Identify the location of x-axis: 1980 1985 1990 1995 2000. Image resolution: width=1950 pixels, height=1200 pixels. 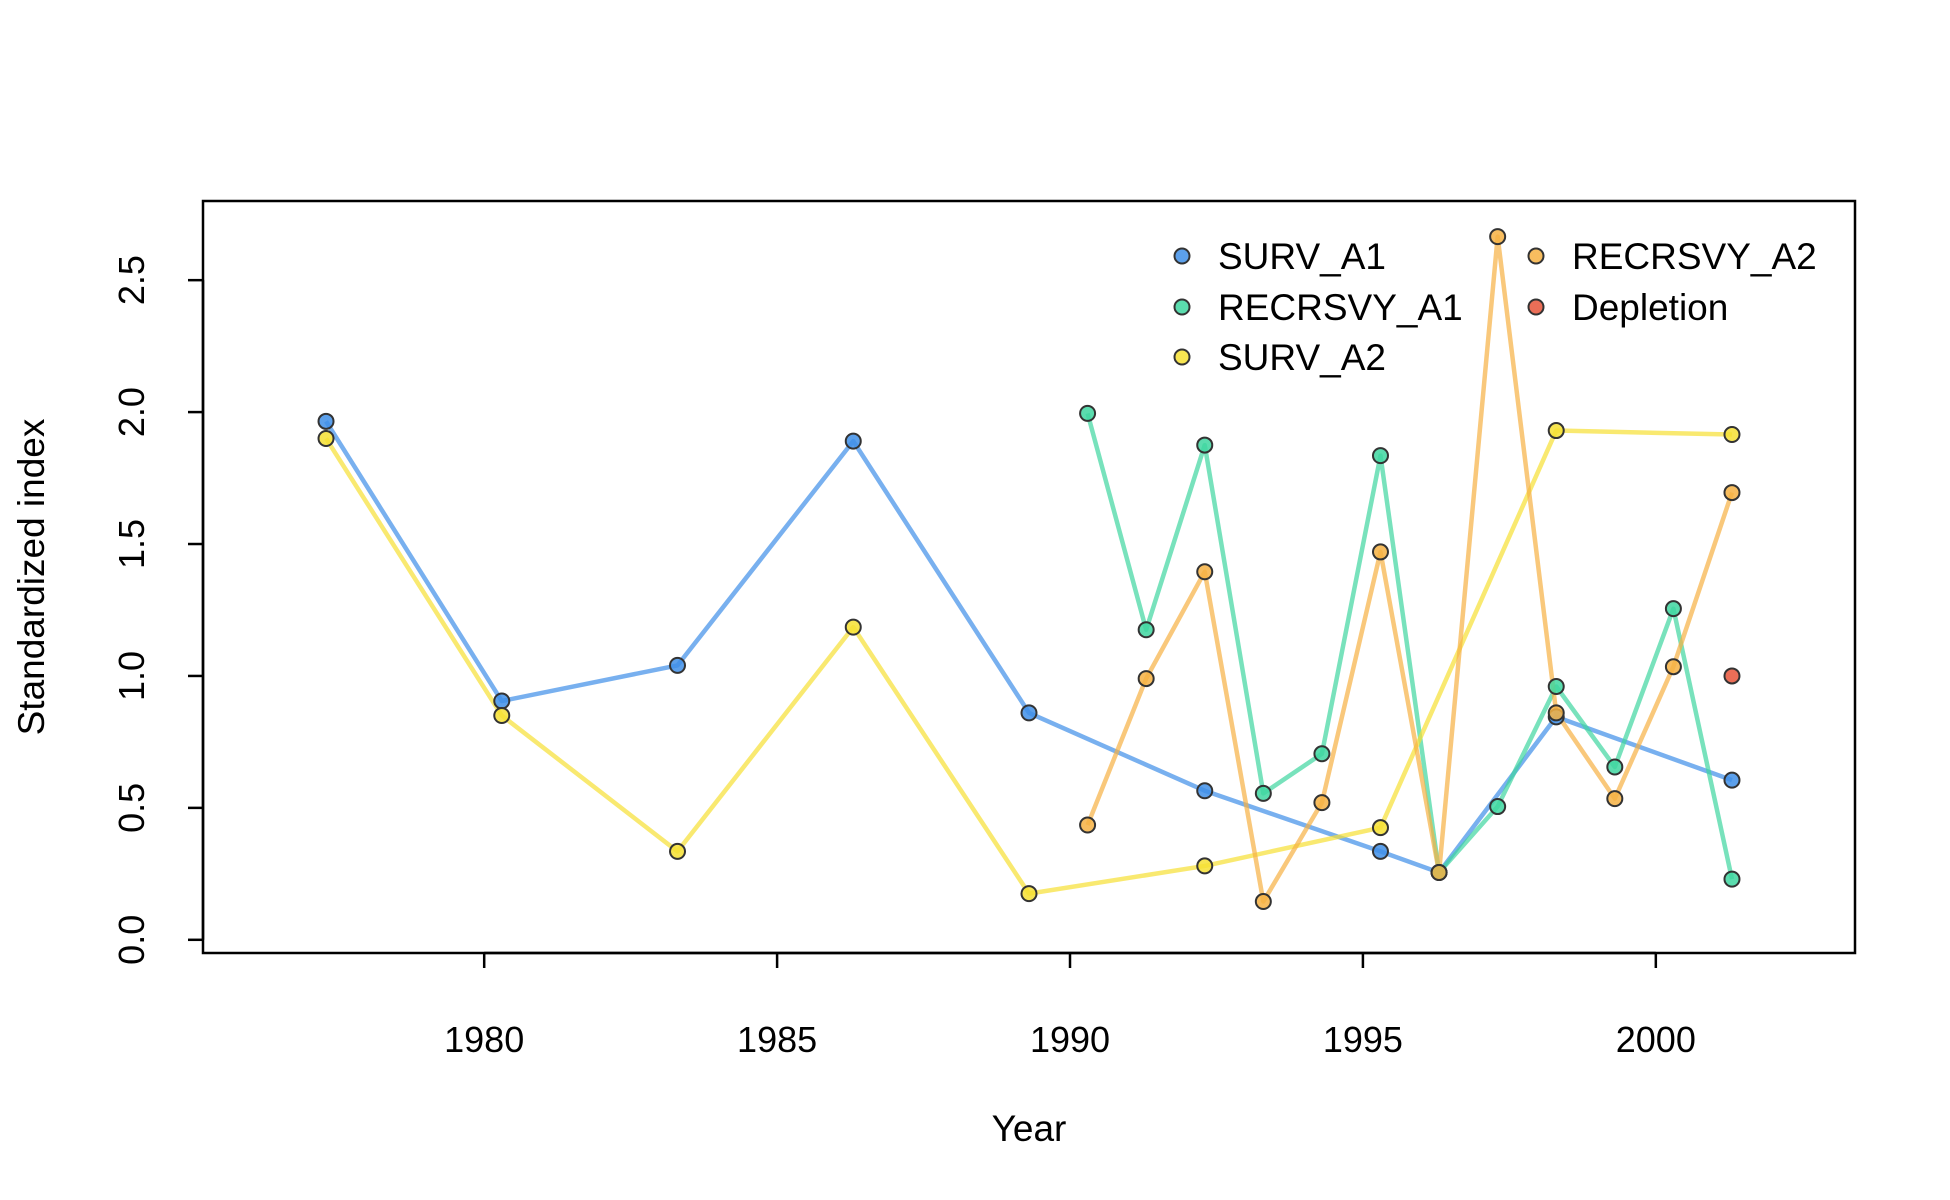
(1070, 1005).